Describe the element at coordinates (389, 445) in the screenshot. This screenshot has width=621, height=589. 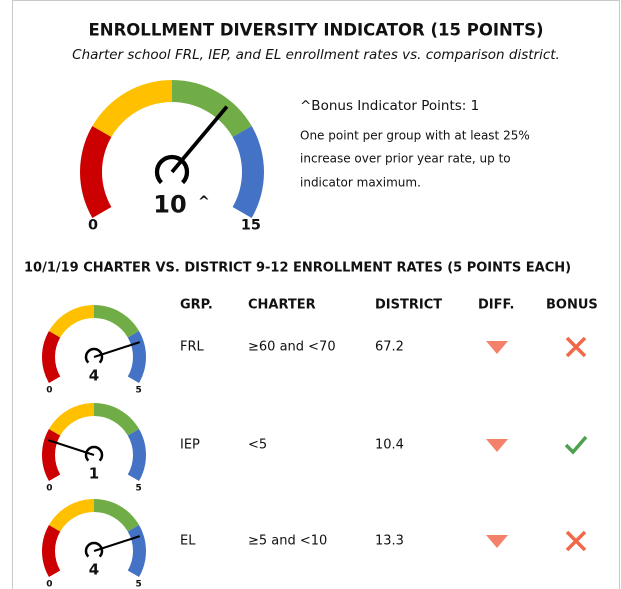
I see `district-cell: 10.4` at that location.